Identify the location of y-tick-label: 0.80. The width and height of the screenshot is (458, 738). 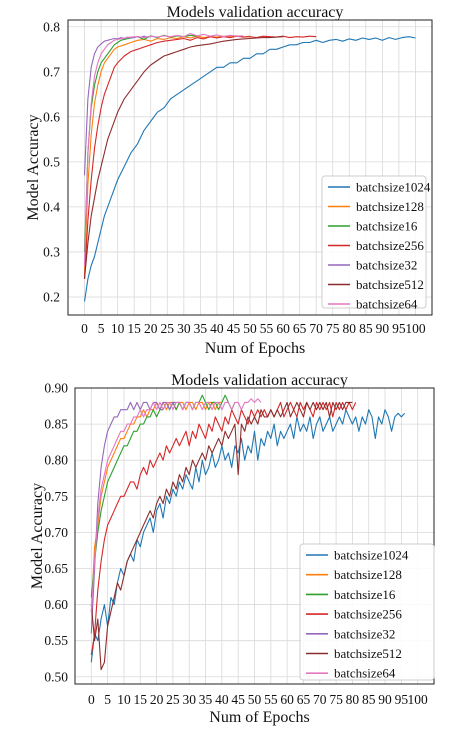
(56, 460).